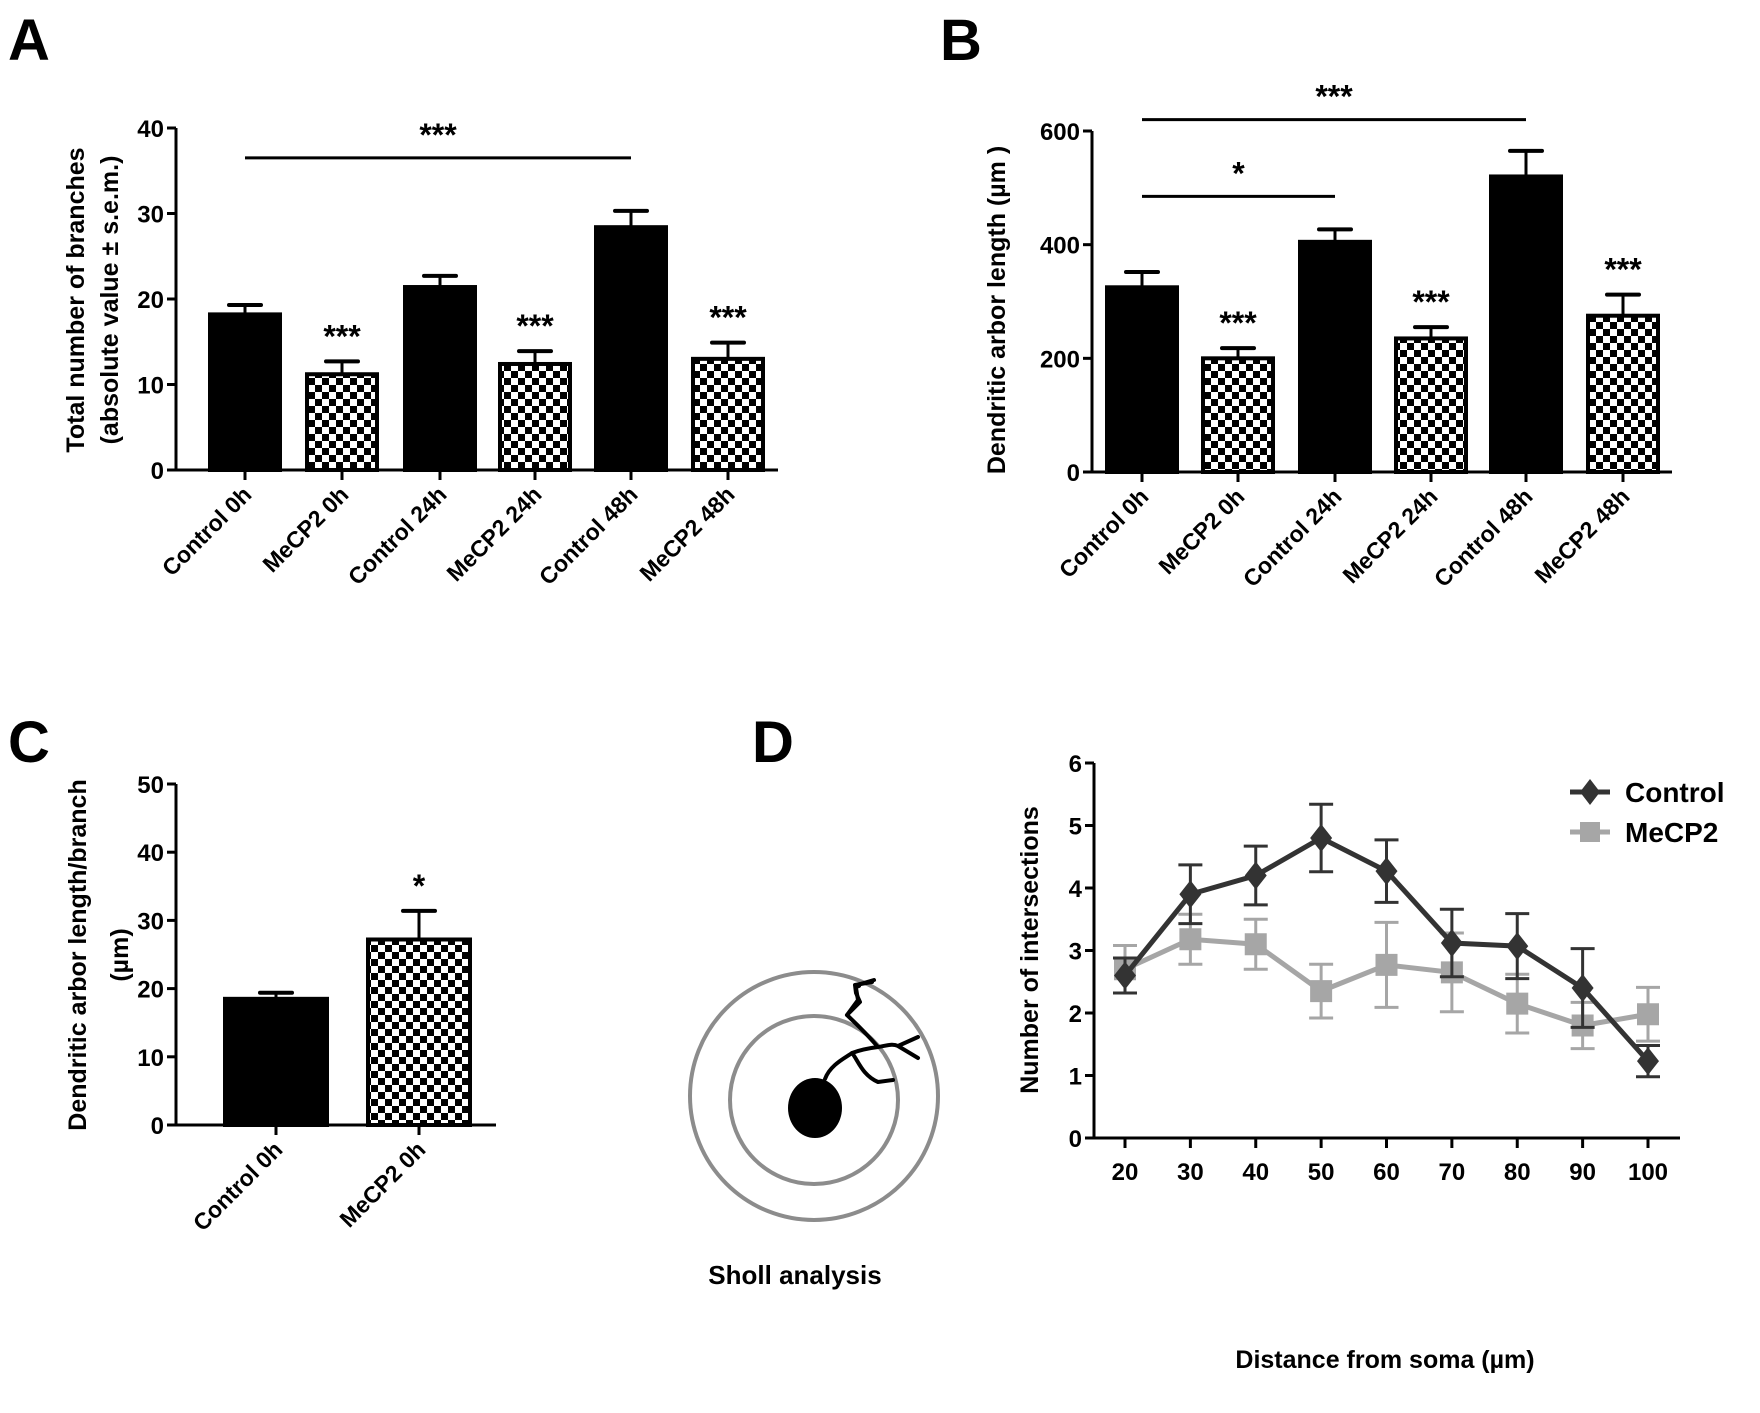  I want to click on x-tick-label: 100, so click(1648, 1172).